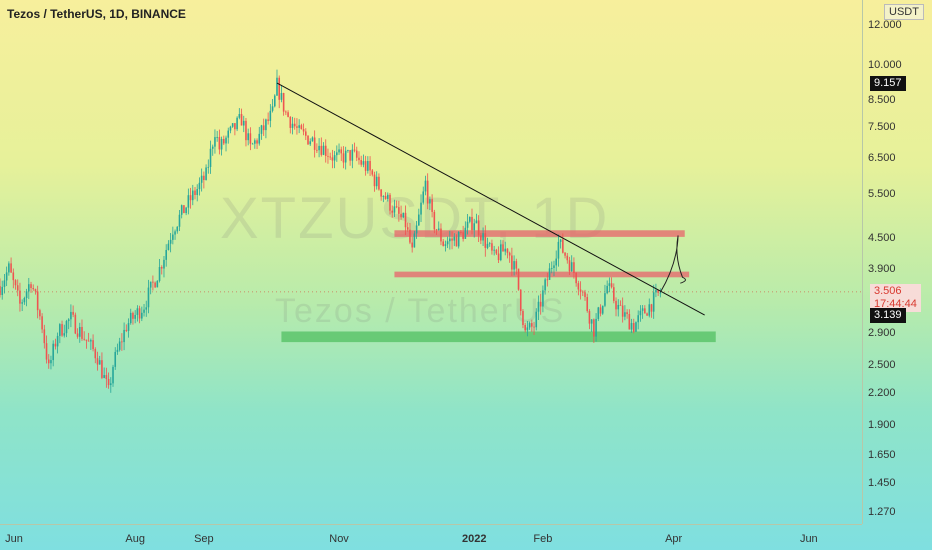  I want to click on time-tick-label: Jun, so click(808, 539).